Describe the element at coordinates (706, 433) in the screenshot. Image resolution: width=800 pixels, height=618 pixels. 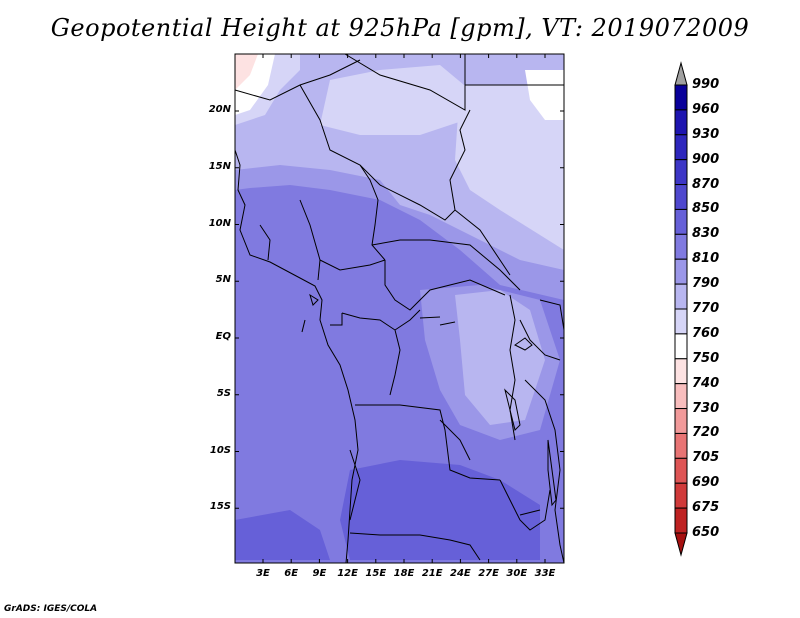
I see `colorbar-label: 720` at that location.